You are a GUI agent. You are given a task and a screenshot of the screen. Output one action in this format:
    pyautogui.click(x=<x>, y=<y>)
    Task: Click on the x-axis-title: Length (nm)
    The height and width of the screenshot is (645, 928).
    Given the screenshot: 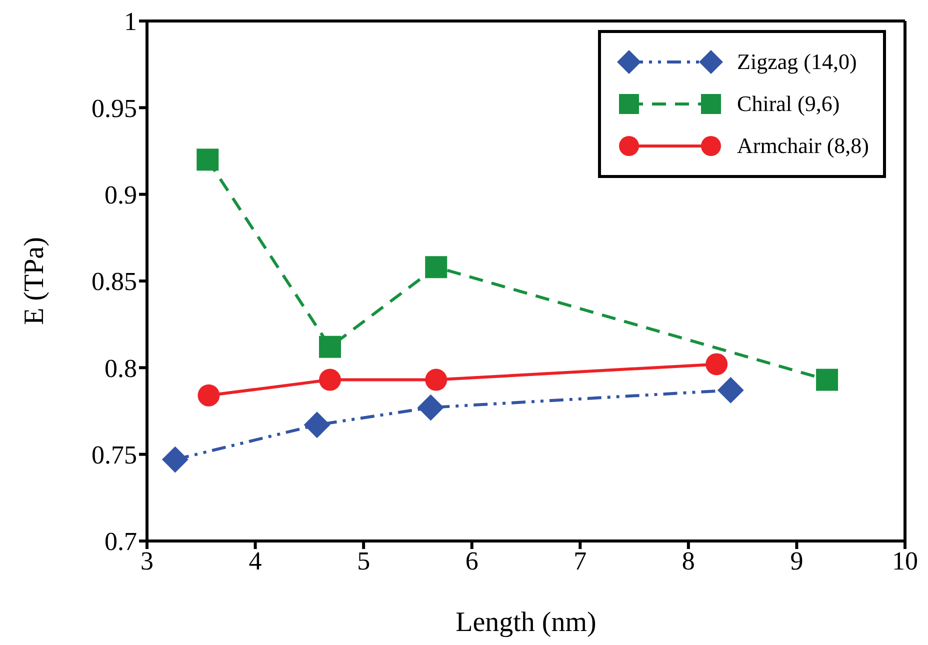 What is the action you would take?
    pyautogui.click(x=526, y=622)
    